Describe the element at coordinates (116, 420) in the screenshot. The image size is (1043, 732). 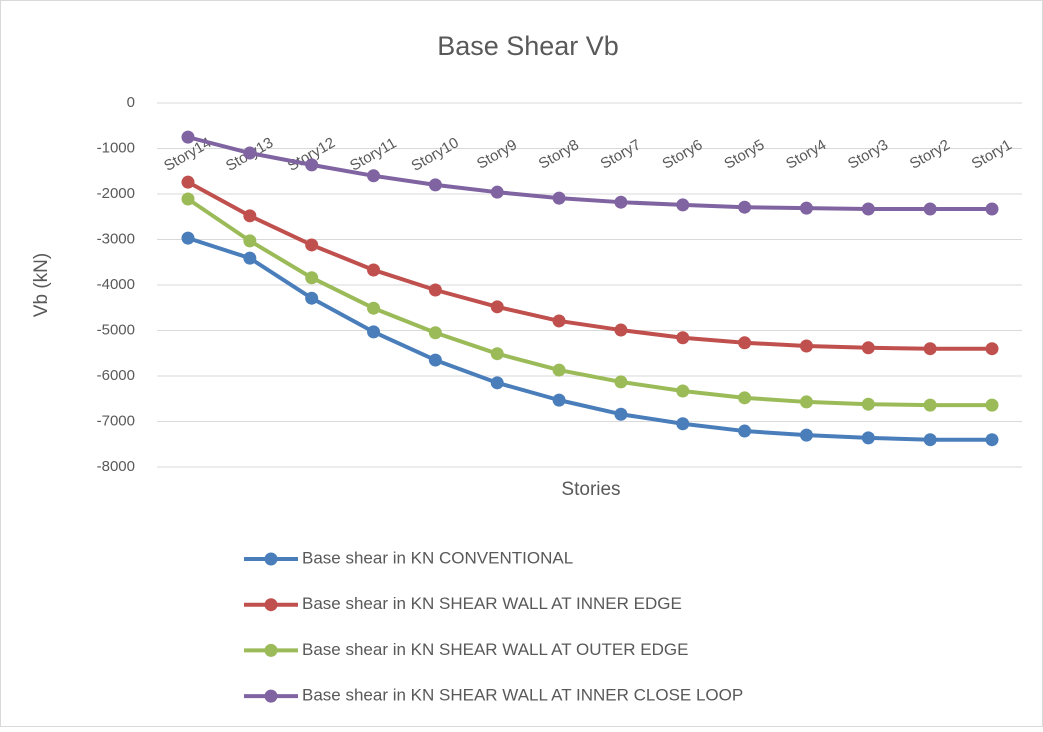
I see `y-tick-label: -7000` at that location.